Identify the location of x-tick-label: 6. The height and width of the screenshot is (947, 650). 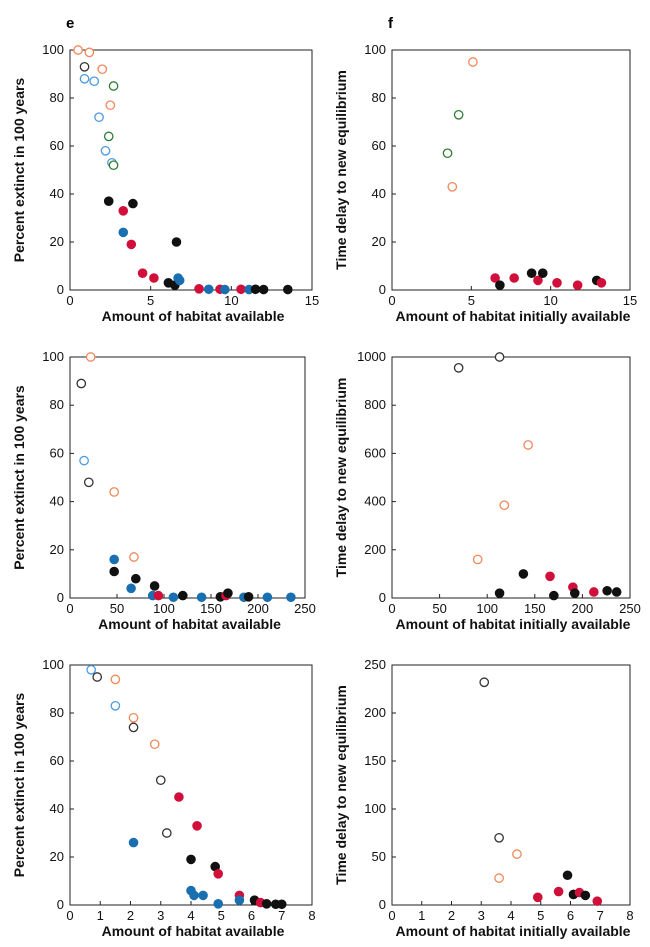
(570, 915).